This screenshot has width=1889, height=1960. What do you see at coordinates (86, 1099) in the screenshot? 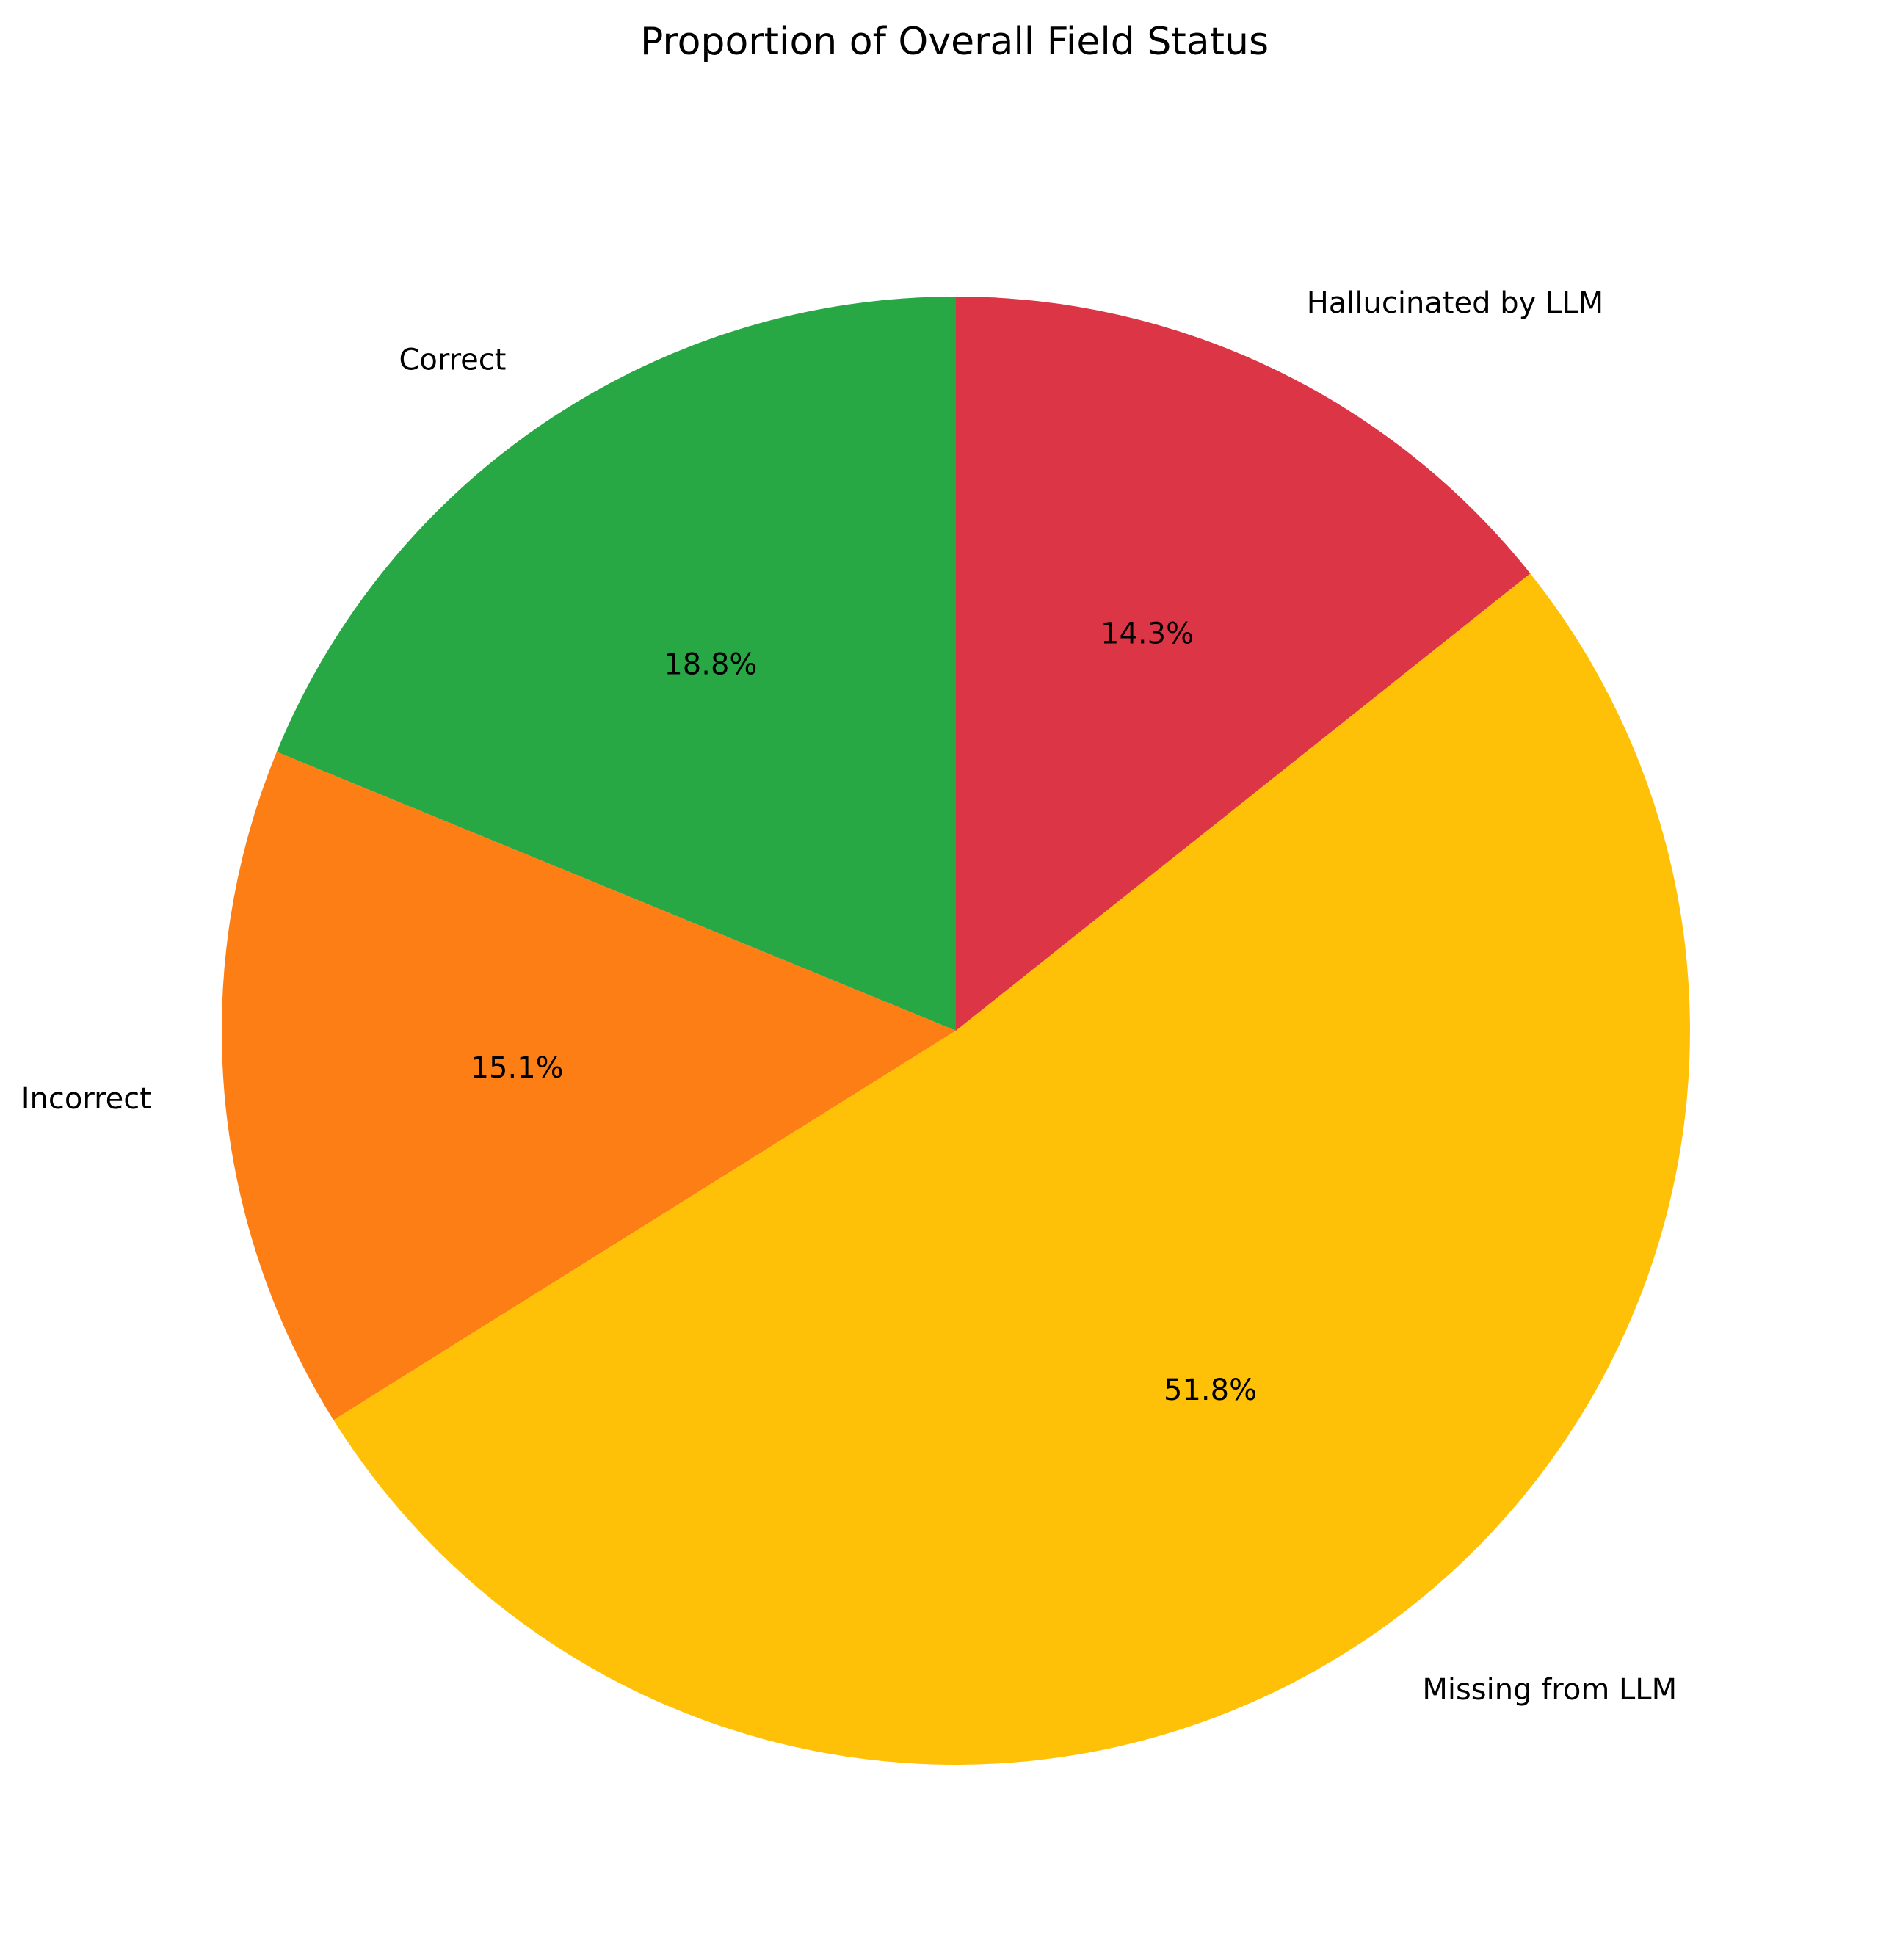
I see `slice-label-incorrect: Incorrect` at bounding box center [86, 1099].